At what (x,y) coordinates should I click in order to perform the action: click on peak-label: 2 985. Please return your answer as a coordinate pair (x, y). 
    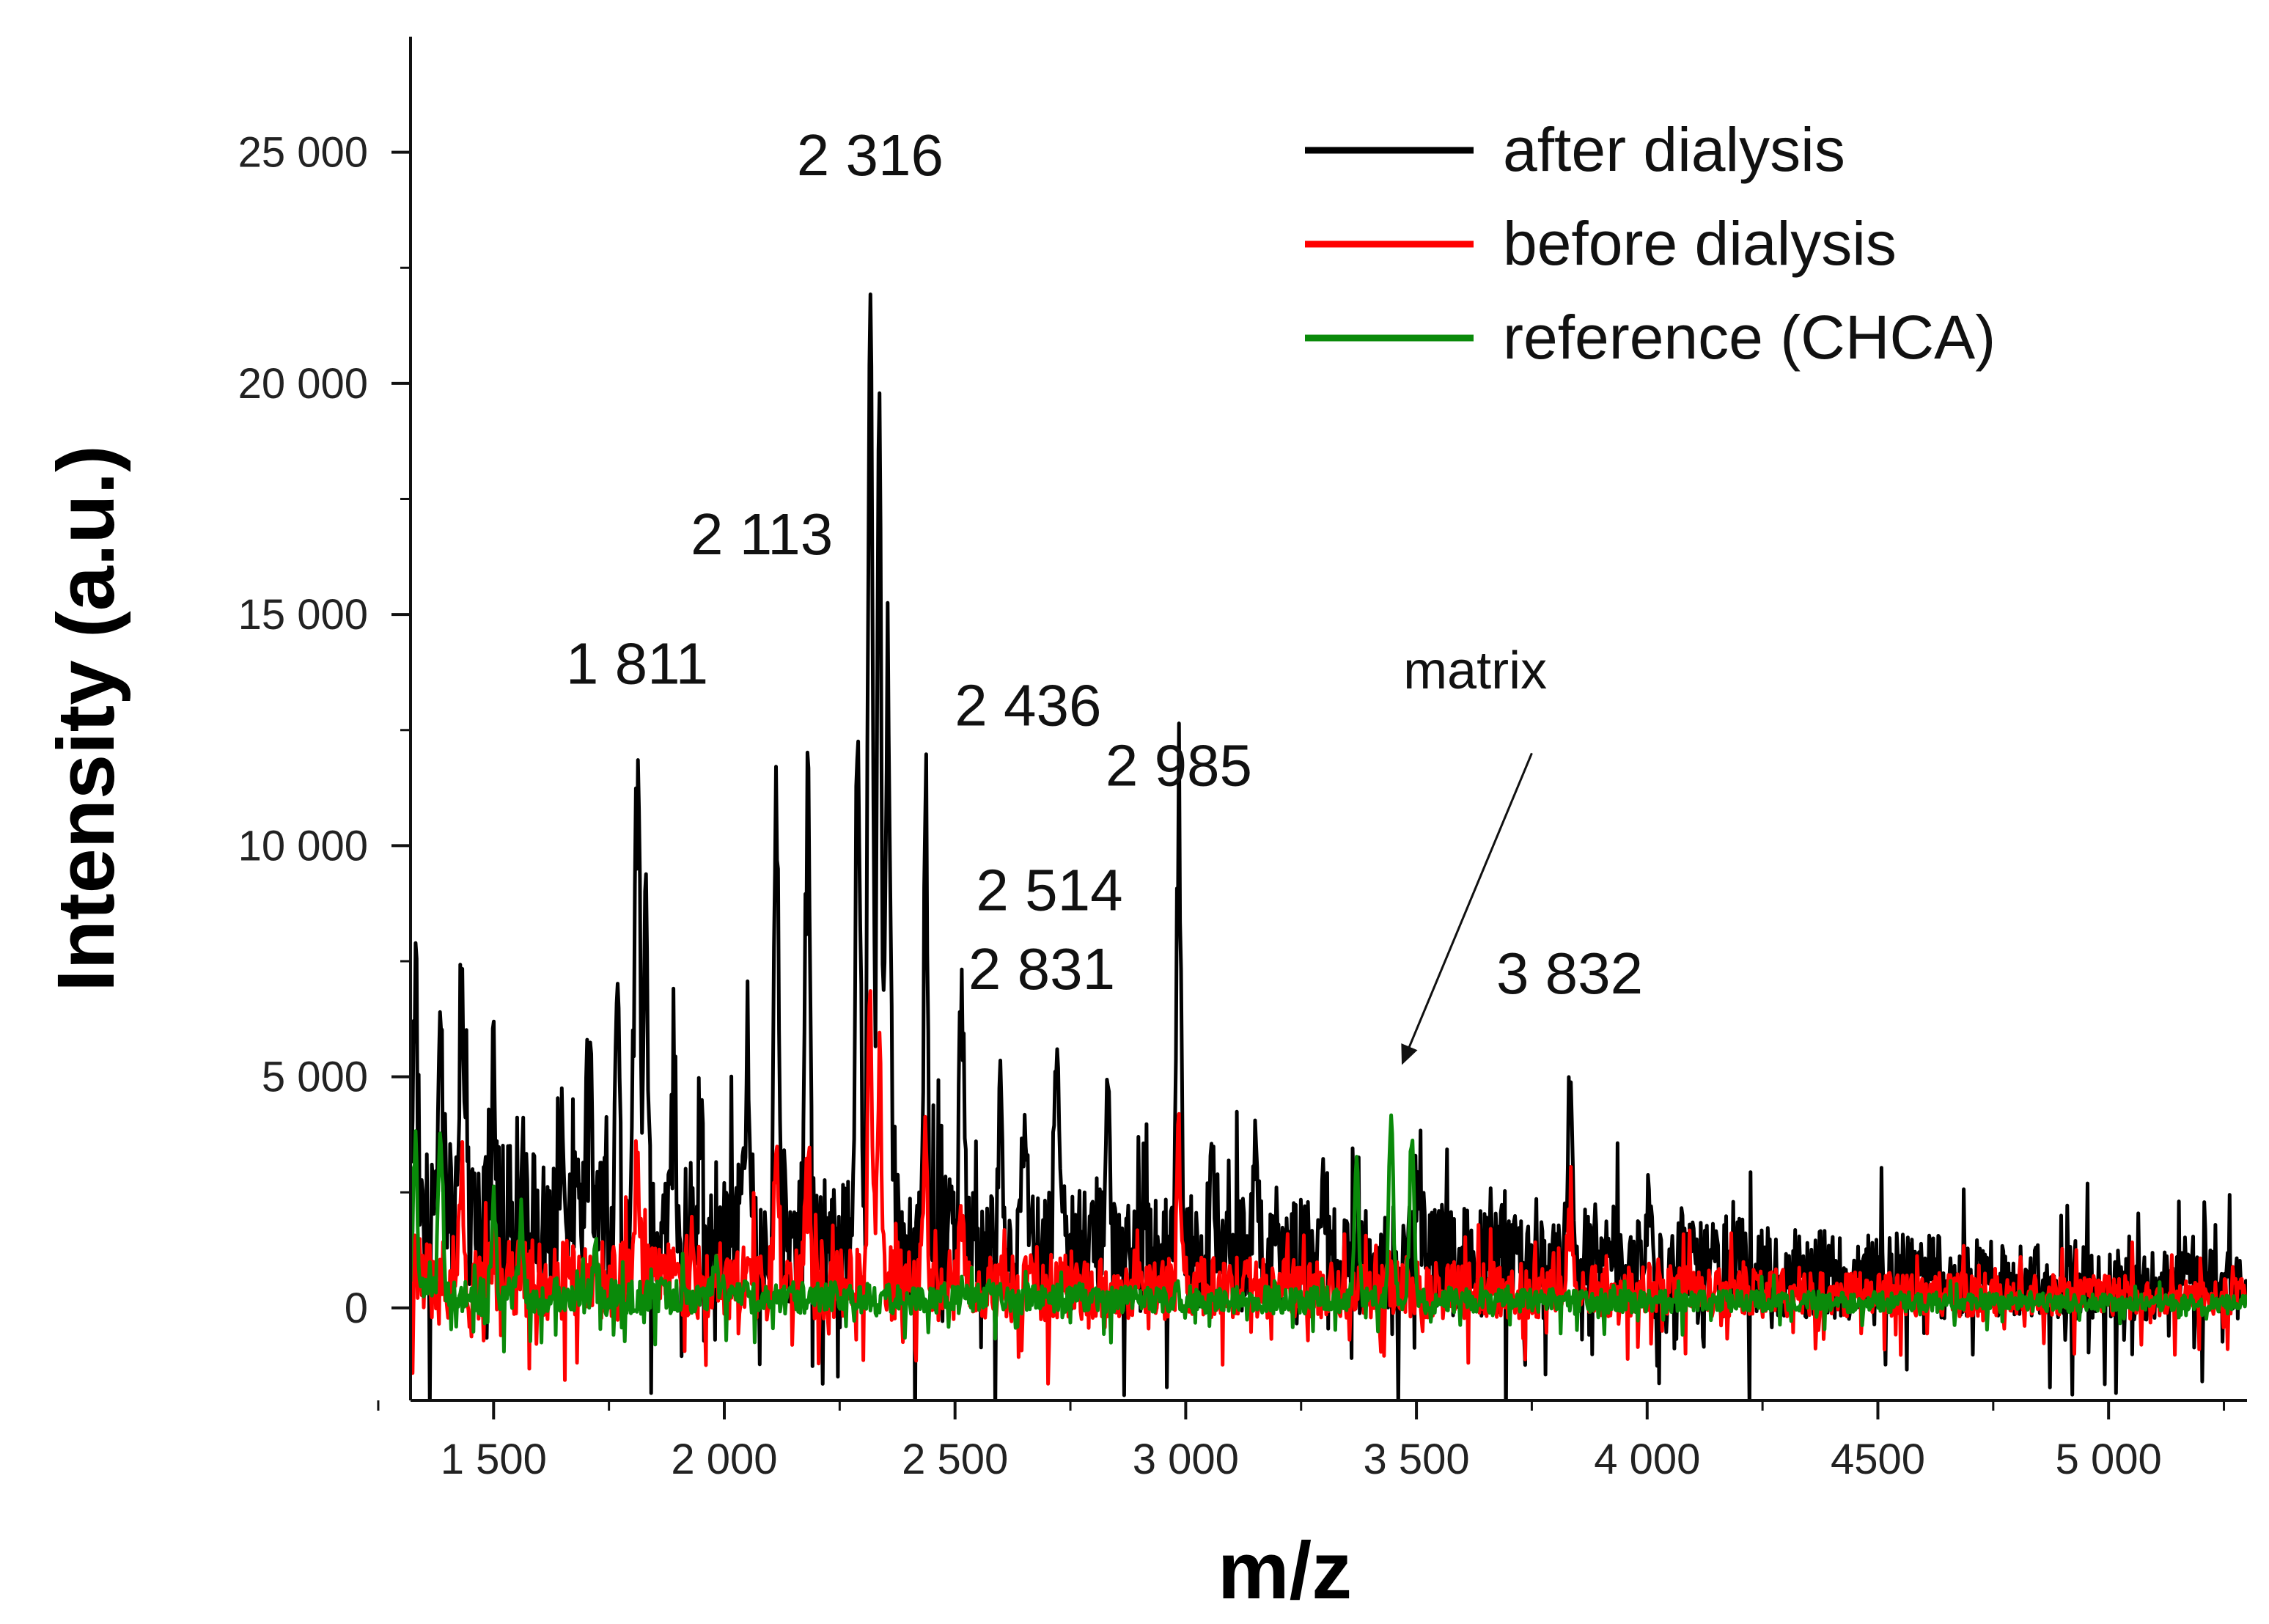
    Looking at the image, I should click on (1179, 765).